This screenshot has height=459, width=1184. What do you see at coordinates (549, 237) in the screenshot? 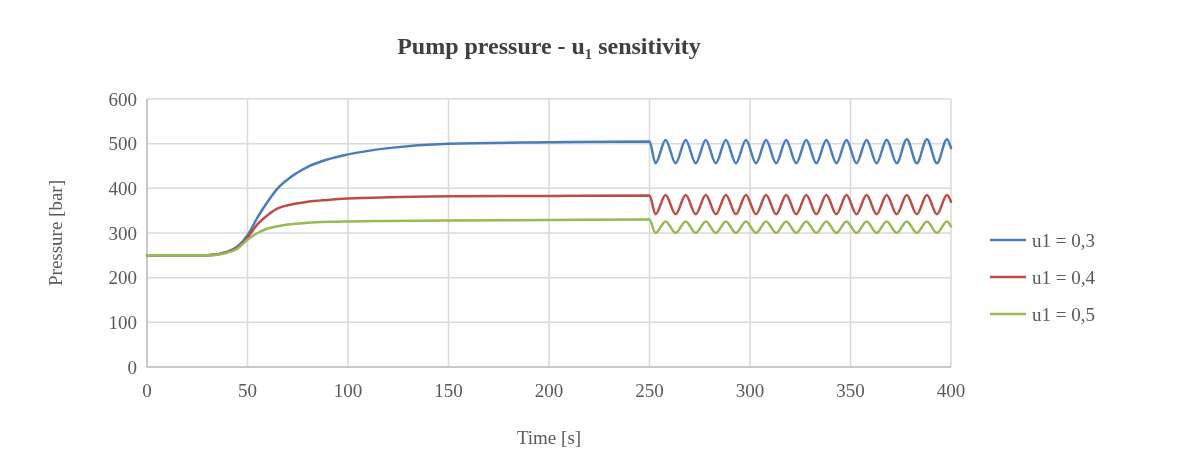
I see `line-series` at bounding box center [549, 237].